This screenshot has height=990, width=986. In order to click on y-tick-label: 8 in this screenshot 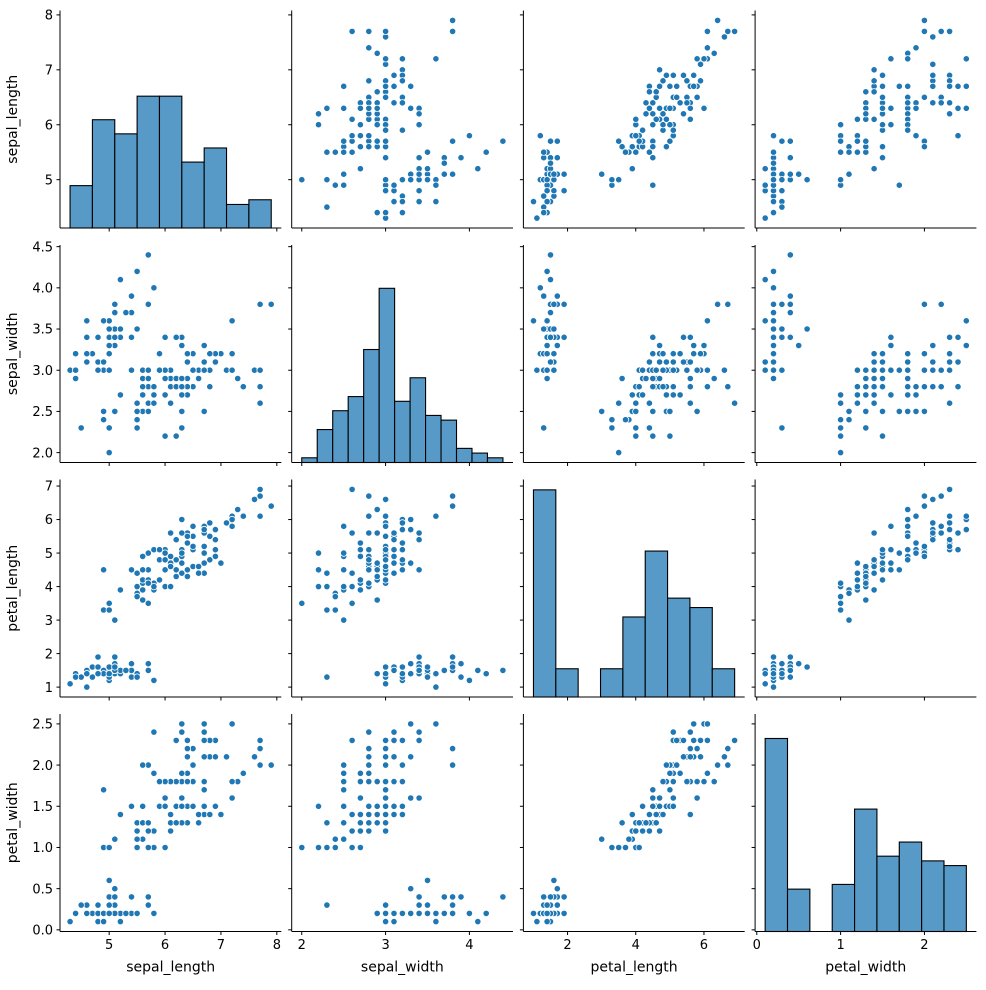, I will do `click(49, 16)`.